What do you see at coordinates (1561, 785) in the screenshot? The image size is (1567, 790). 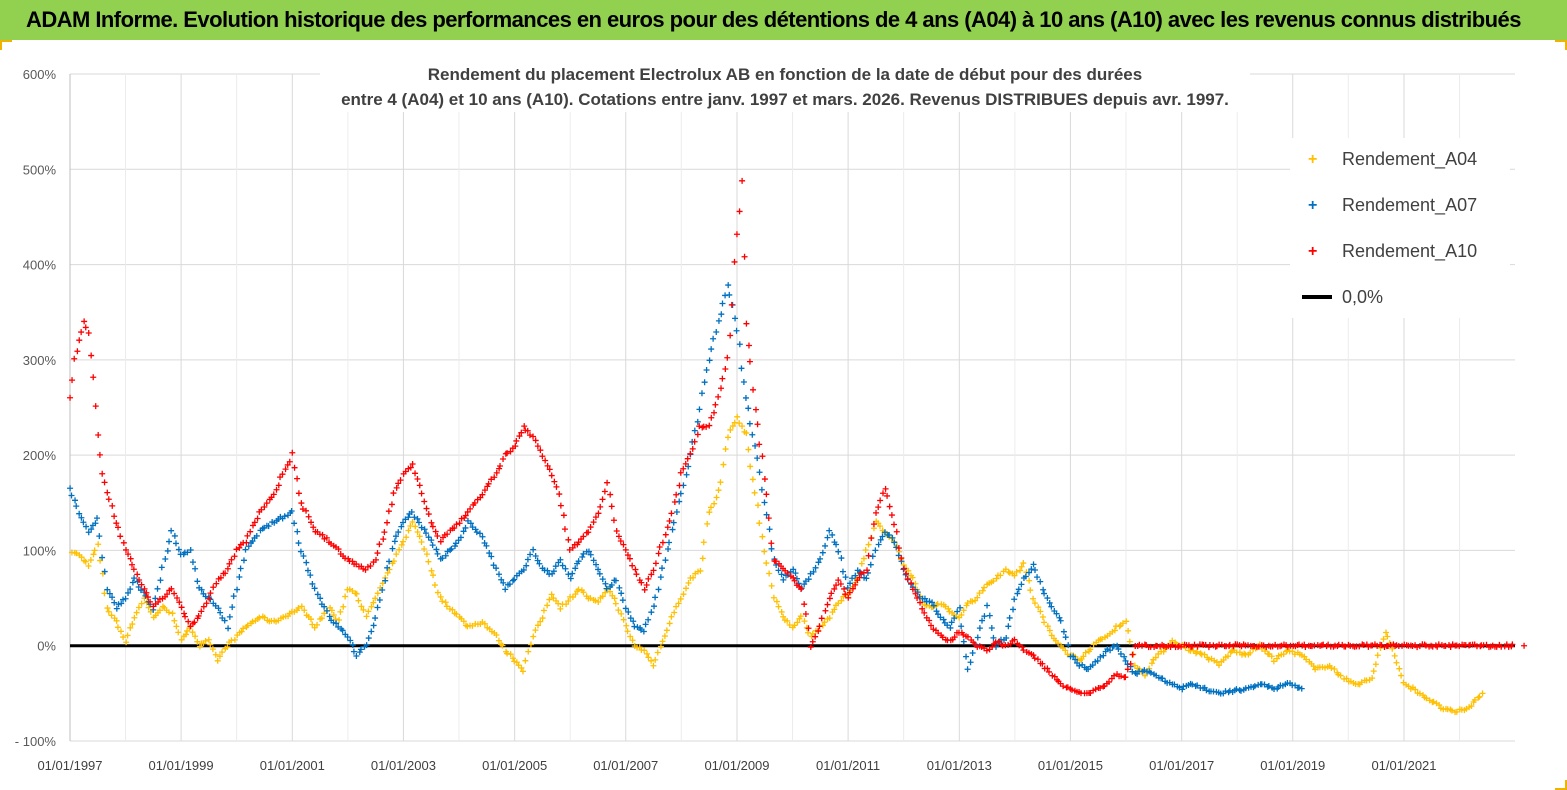 I see `frame-corner-br` at bounding box center [1561, 785].